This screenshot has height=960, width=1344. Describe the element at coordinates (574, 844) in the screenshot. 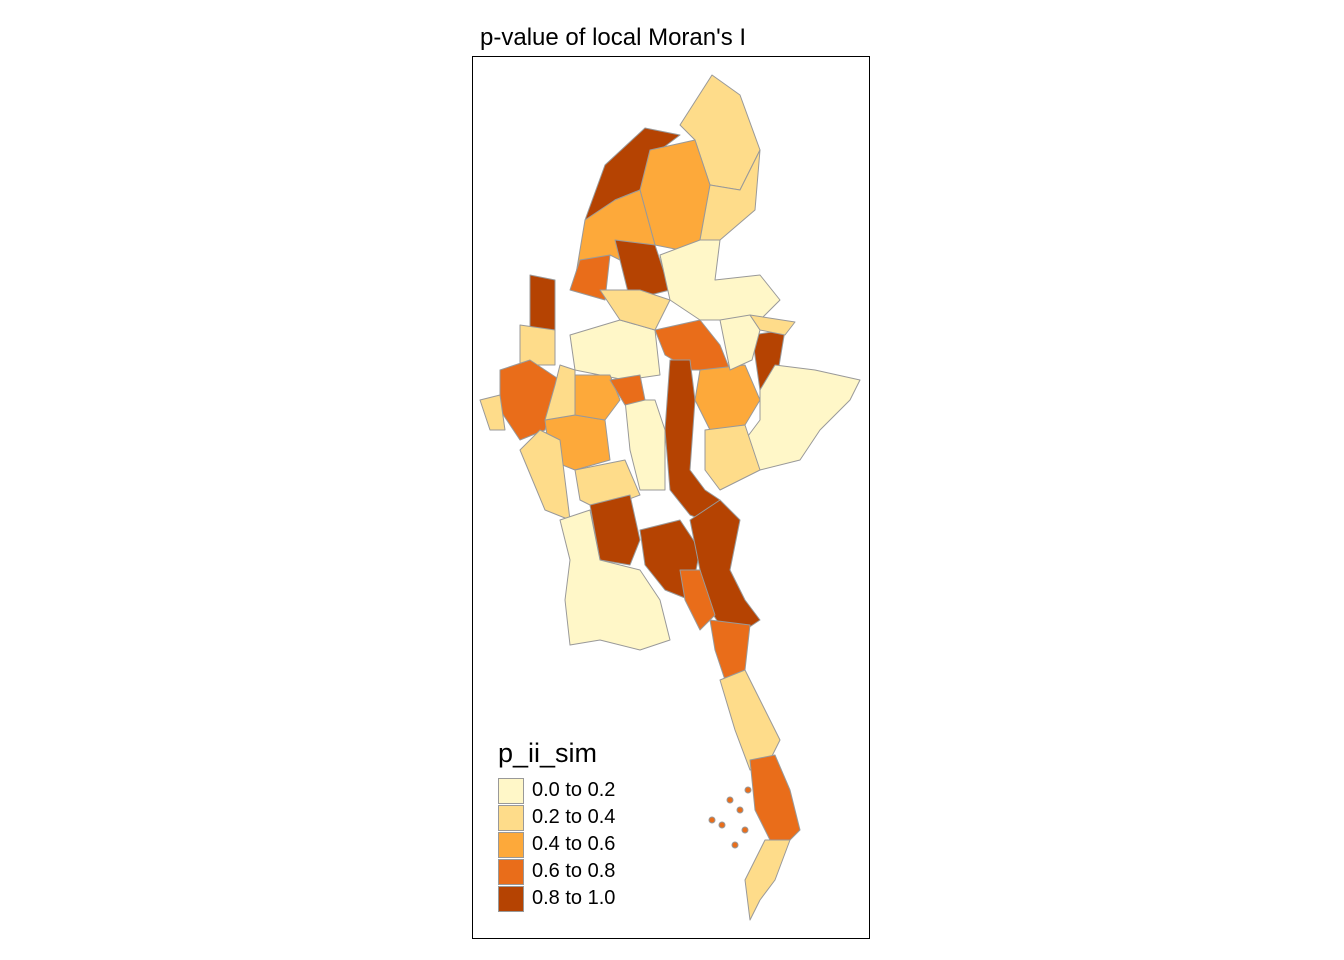

I see `legend-label: 0.4 to 0.6` at that location.